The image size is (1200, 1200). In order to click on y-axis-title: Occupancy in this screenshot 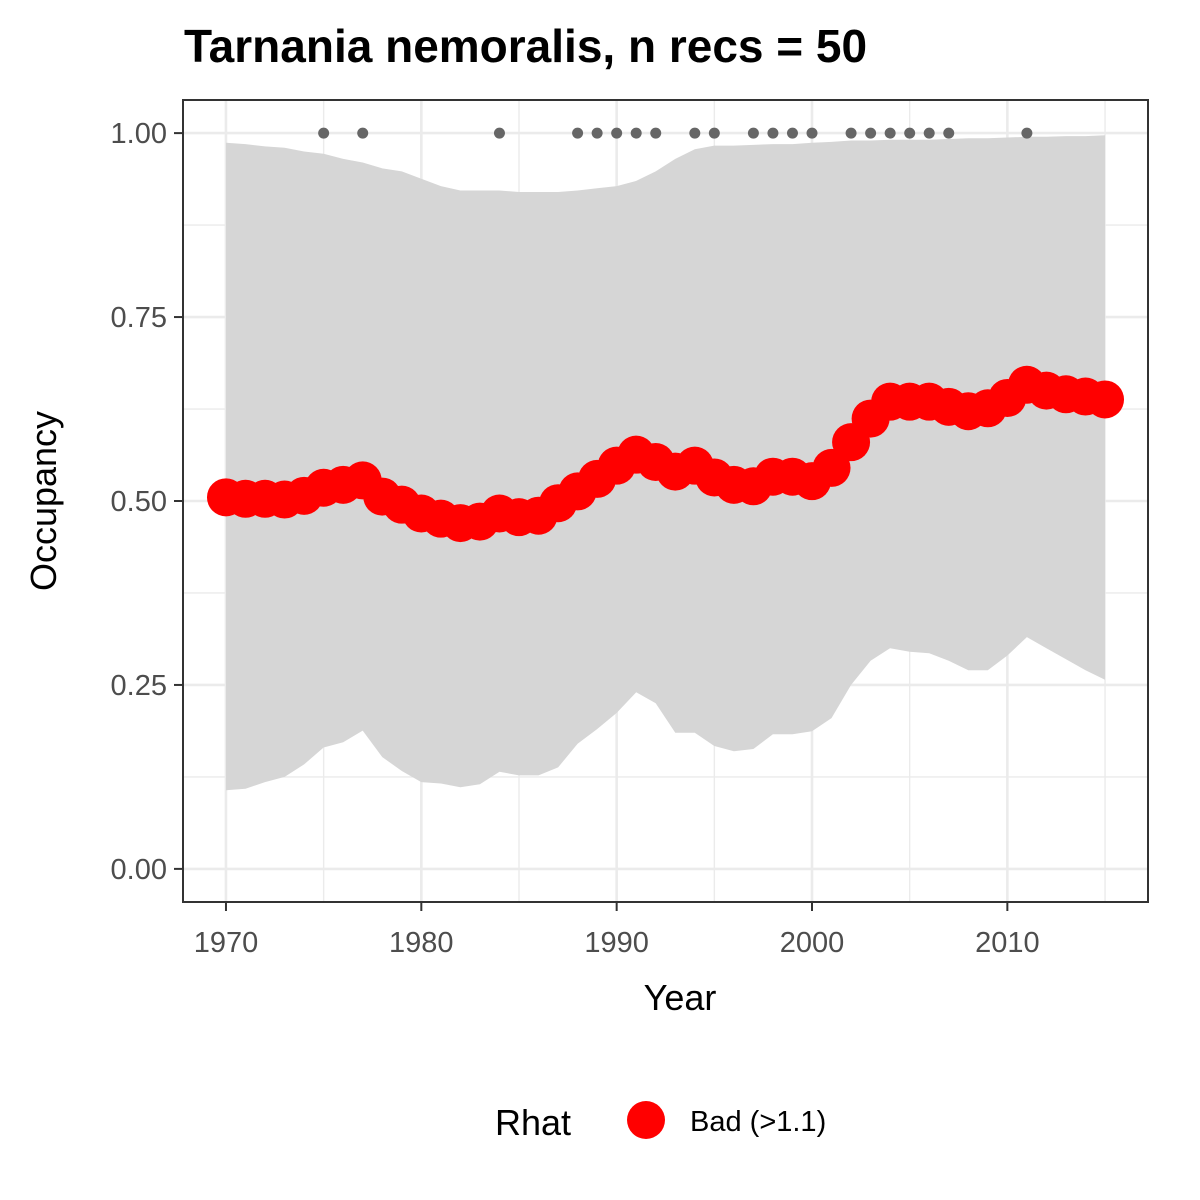, I will do `click(43, 501)`.